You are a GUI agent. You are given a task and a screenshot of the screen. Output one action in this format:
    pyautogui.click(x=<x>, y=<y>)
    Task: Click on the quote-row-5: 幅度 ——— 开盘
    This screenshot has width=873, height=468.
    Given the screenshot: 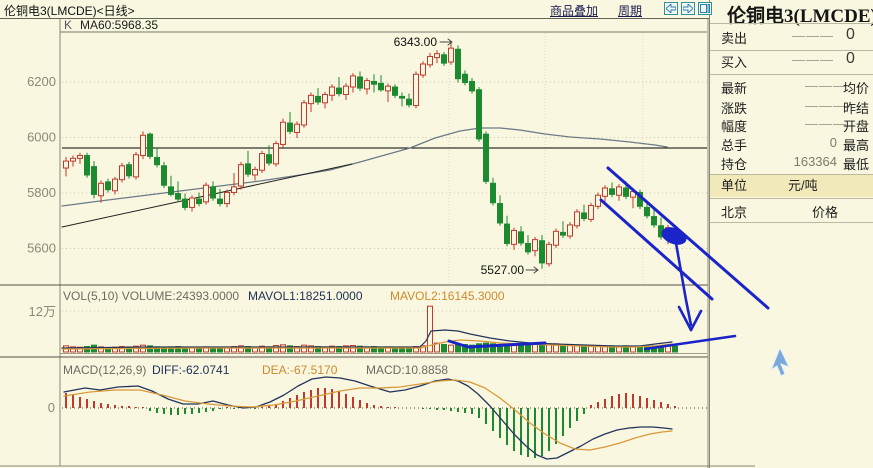 What is the action you would take?
    pyautogui.click(x=791, y=126)
    